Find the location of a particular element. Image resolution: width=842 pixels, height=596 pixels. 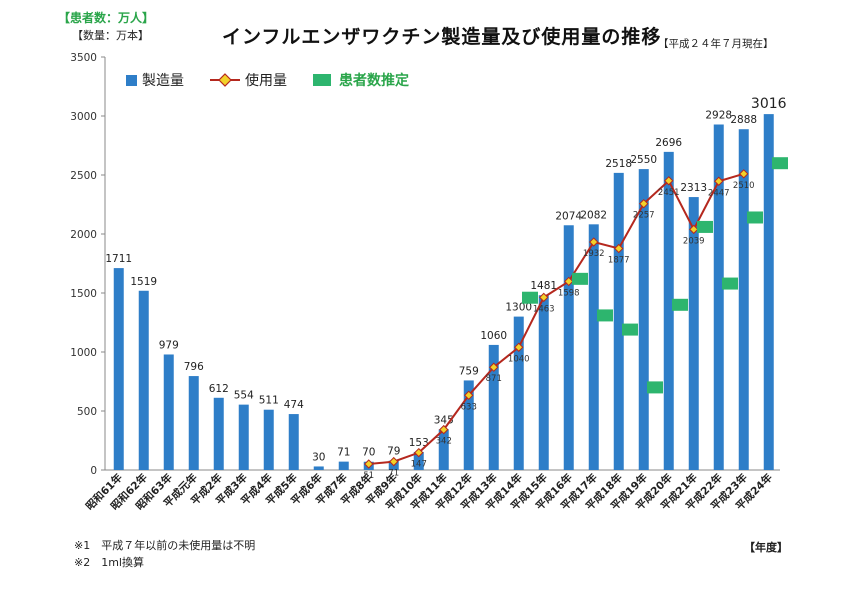

y-tick-label: 3500 is located at coordinates (83, 58).